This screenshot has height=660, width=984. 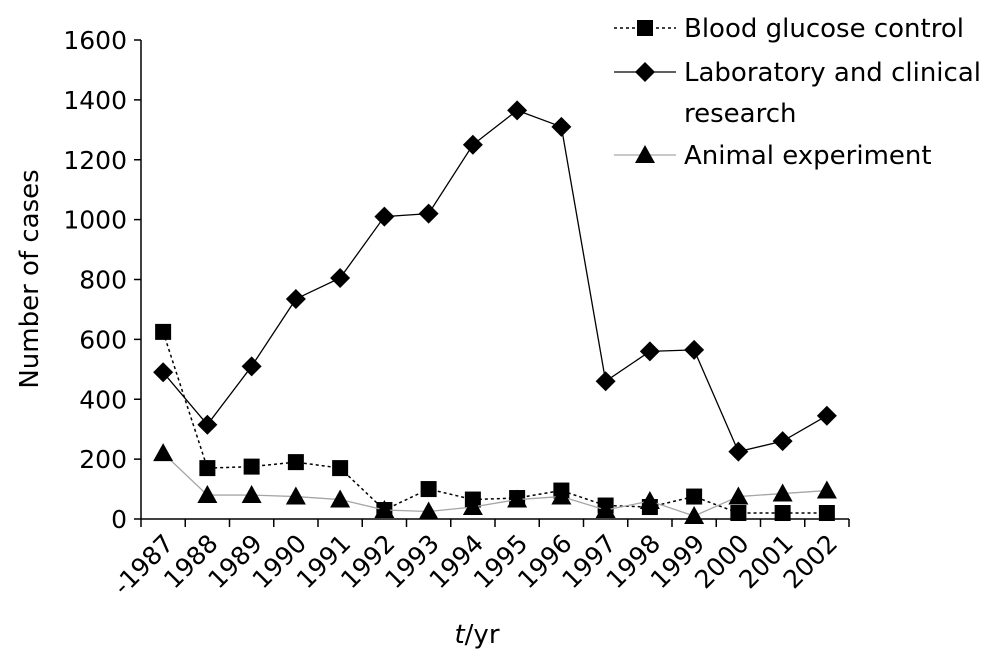 I want to click on legend-label: Laboratory and clinical, so click(x=832, y=73).